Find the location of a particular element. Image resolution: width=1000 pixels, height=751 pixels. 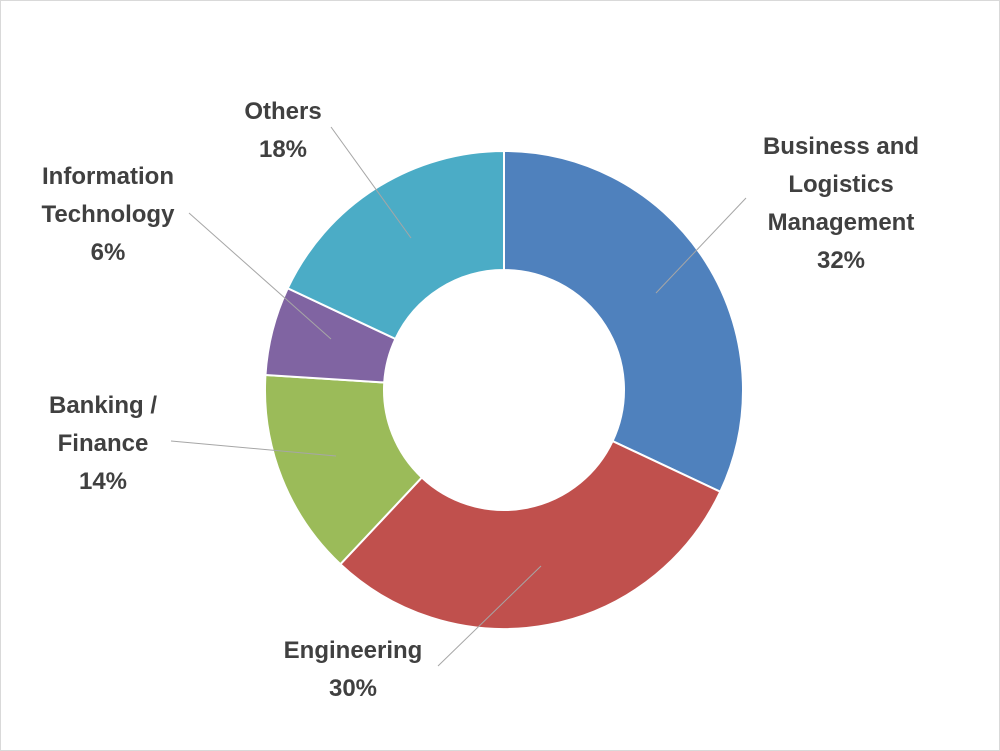

data-label-percent: 18% is located at coordinates (283, 149).